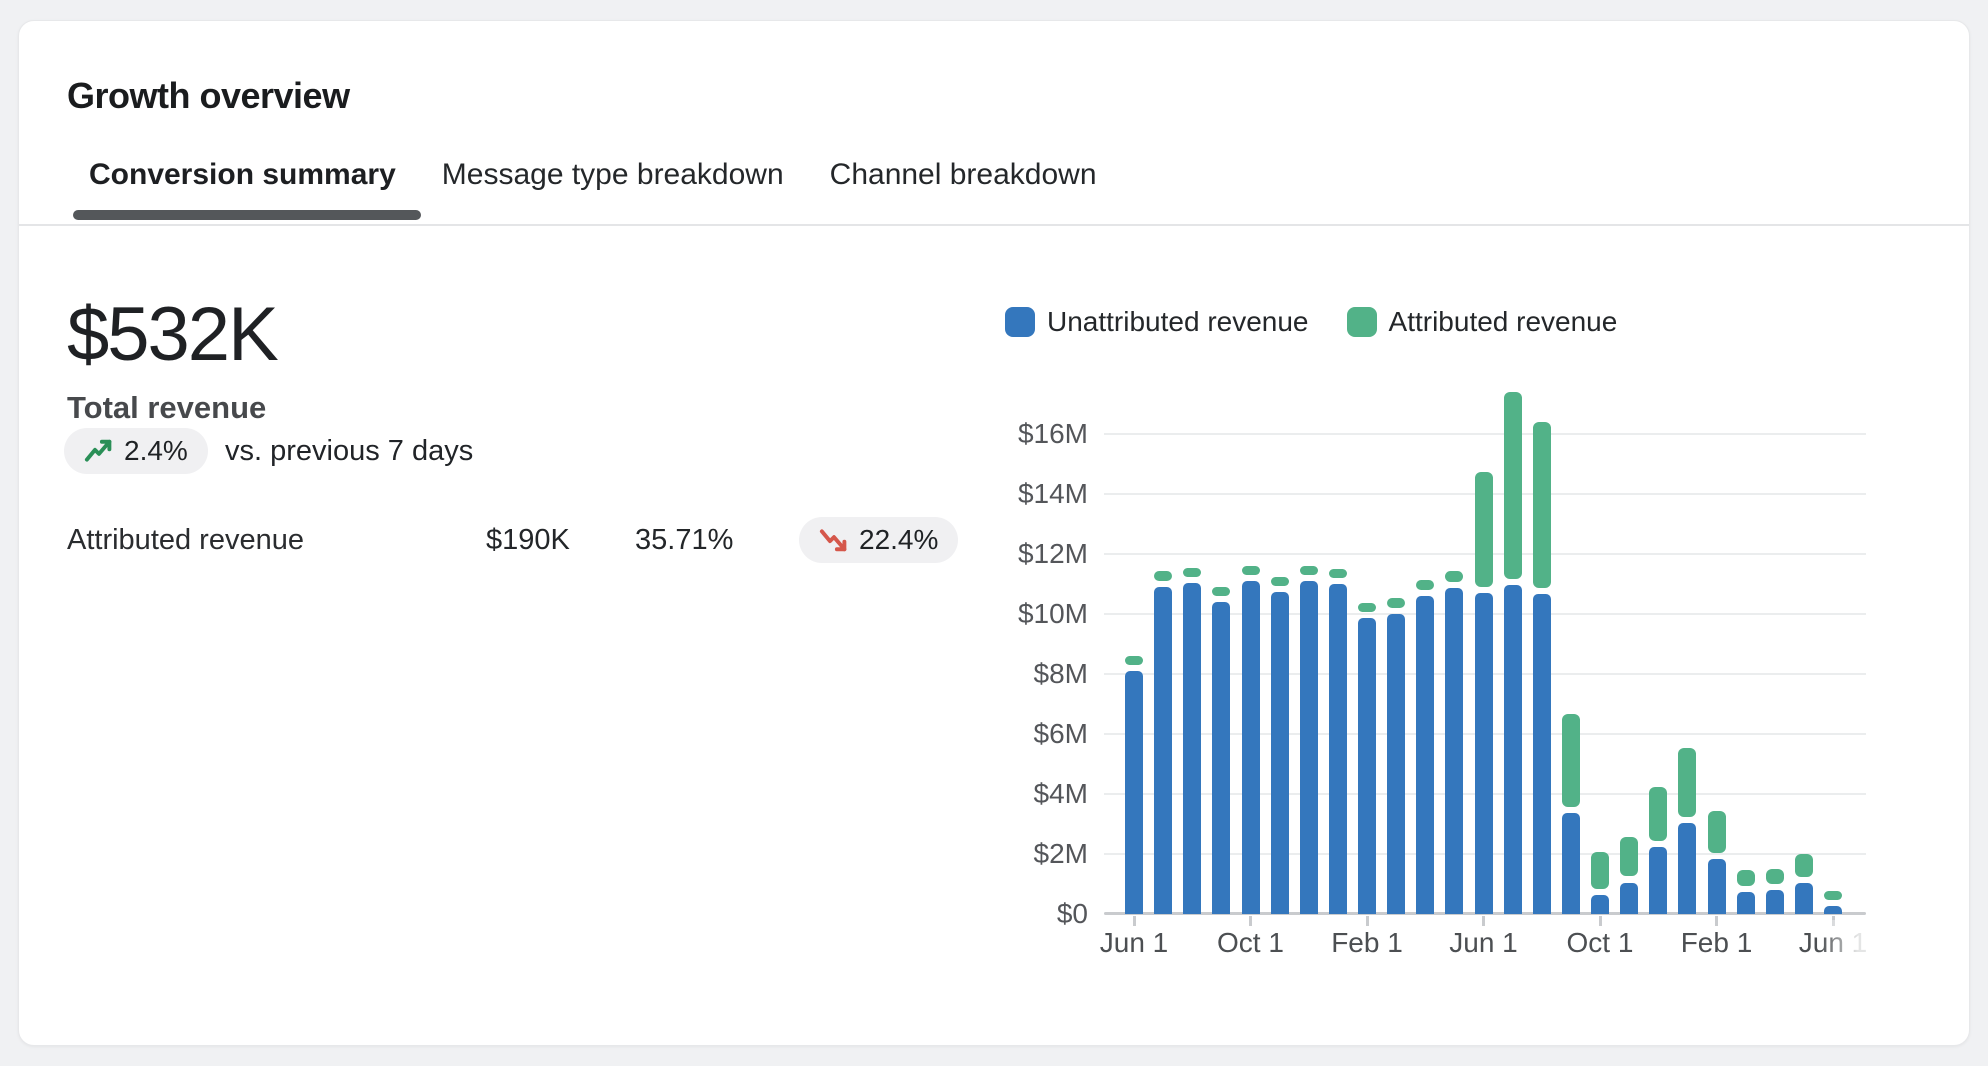  I want to click on legend-label: Attributed revenue, so click(1503, 321).